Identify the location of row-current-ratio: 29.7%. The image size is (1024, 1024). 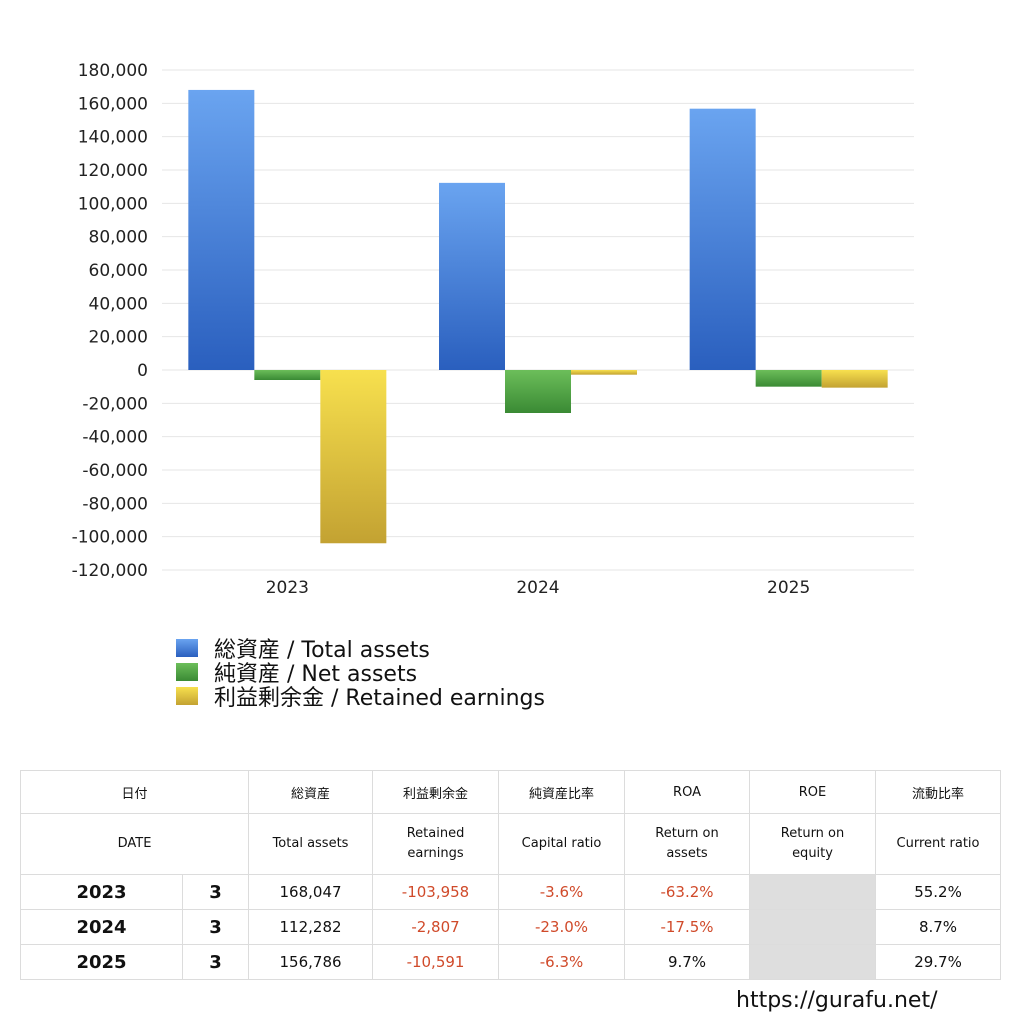
(938, 962).